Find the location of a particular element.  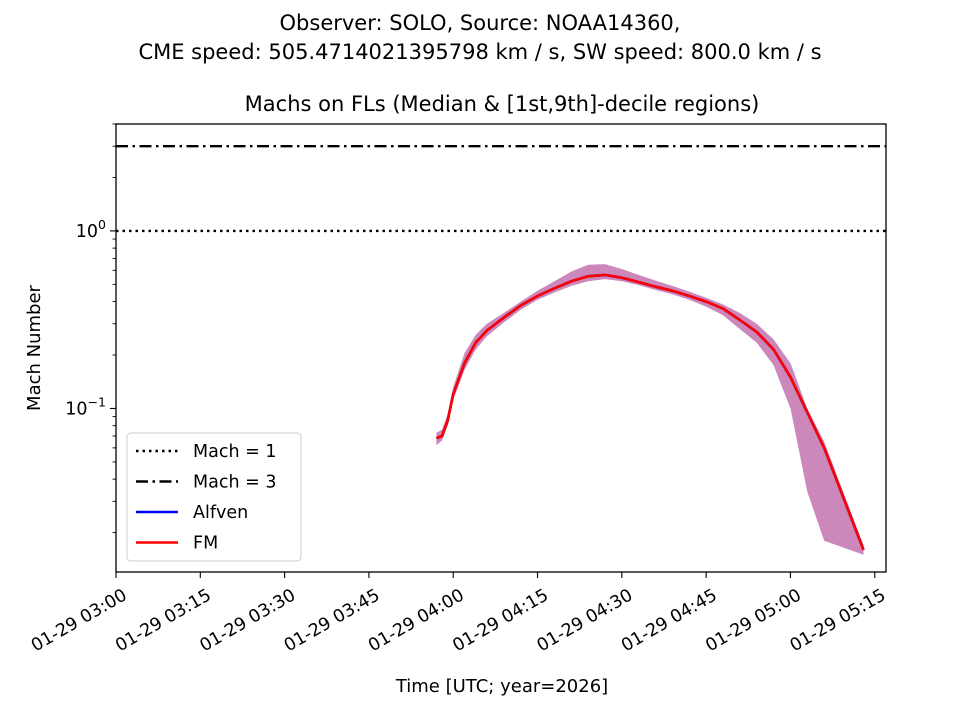

y-axis-label: Mach Number is located at coordinates (34, 347).